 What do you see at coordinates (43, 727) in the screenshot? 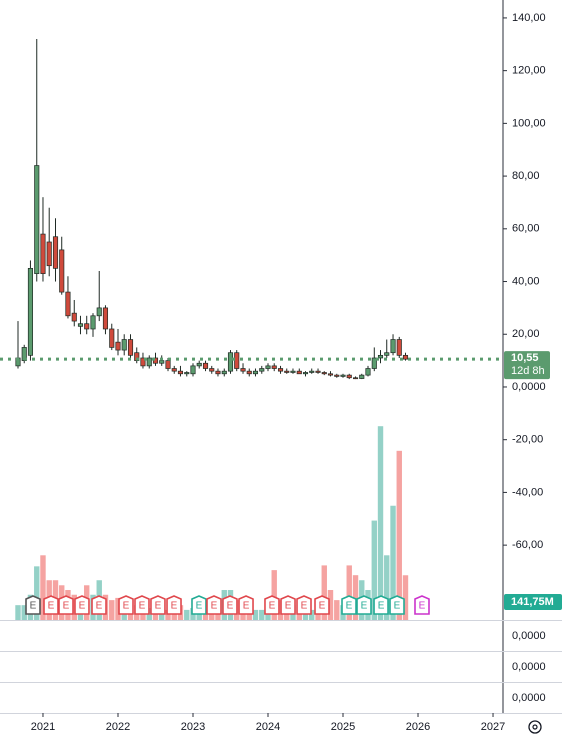
I see `x-tick-label: 2021` at bounding box center [43, 727].